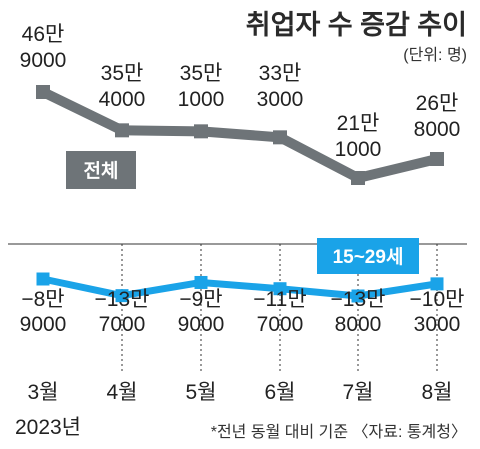  I want to click on legend-youth-box, so click(368, 256).